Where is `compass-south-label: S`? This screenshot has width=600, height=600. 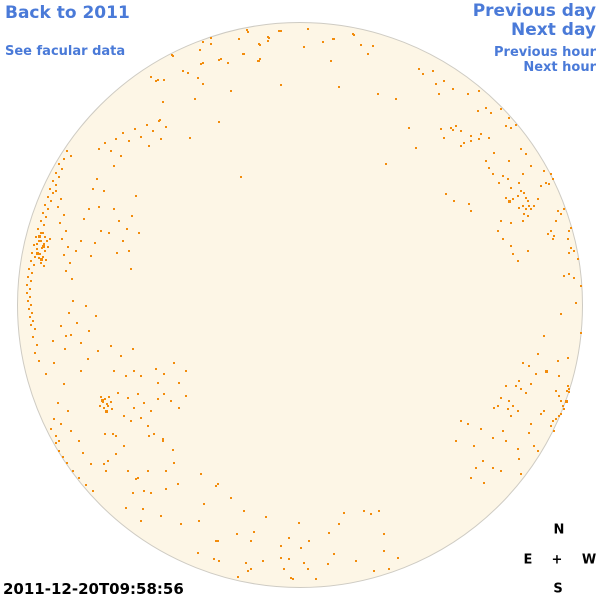 compass-south-label: S is located at coordinates (558, 589).